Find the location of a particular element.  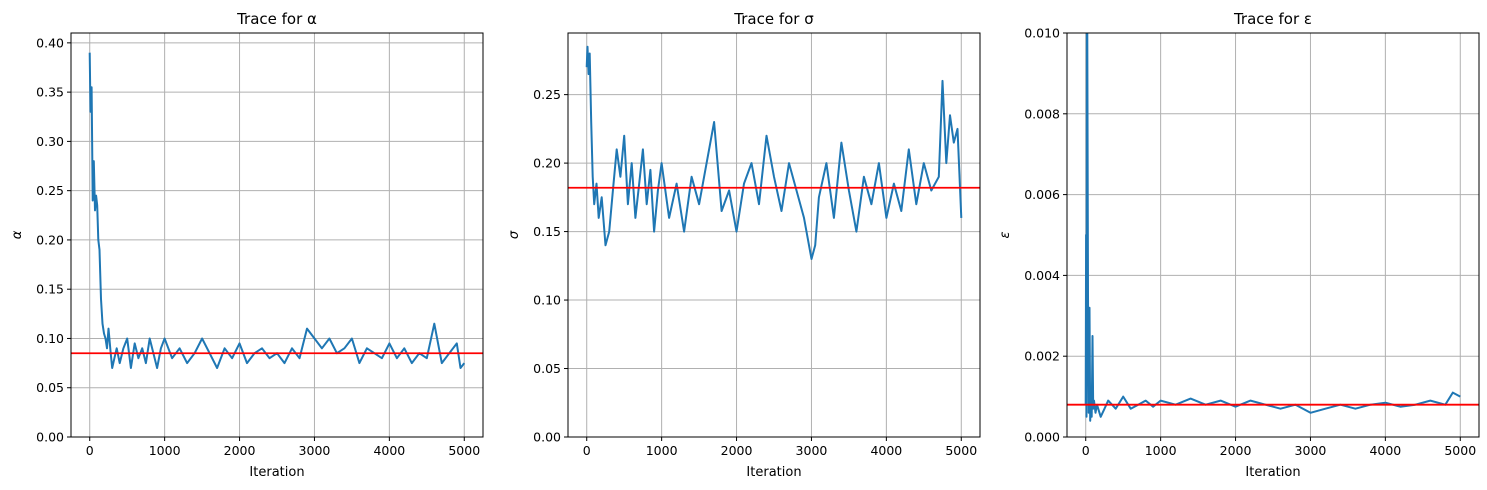

epsilon-y-tick-label: 0.004 is located at coordinates (1042, 275).